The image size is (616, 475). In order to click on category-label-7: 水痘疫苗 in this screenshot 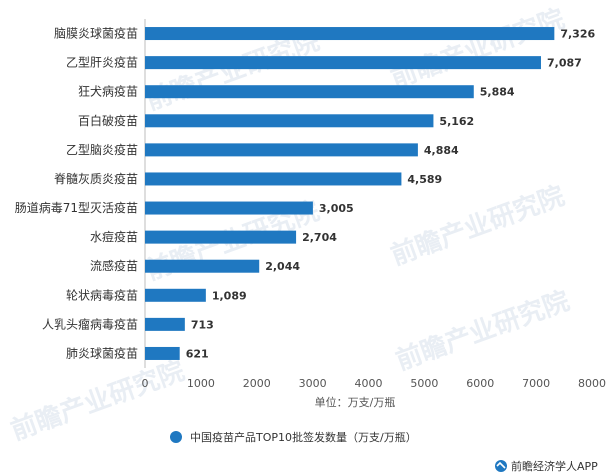, I will do `click(114, 236)`.